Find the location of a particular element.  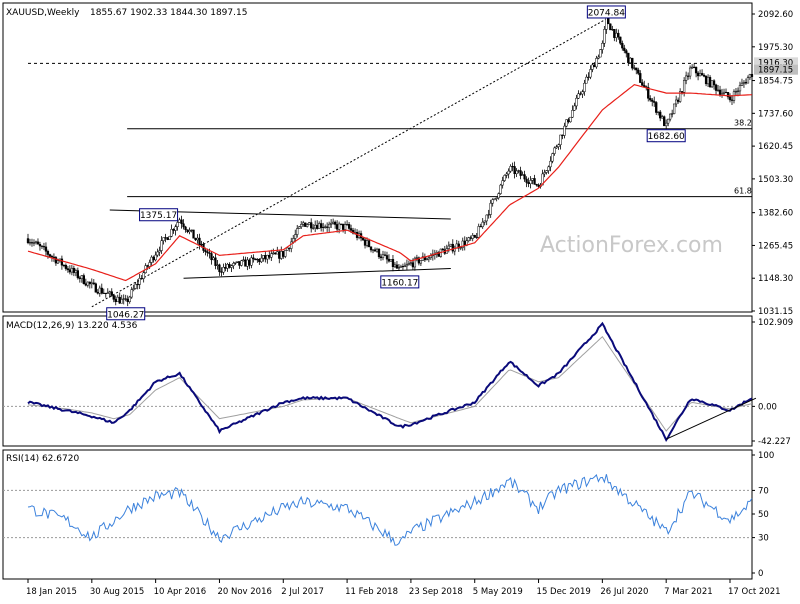

level-label-0: 38.2 is located at coordinates (743, 123).